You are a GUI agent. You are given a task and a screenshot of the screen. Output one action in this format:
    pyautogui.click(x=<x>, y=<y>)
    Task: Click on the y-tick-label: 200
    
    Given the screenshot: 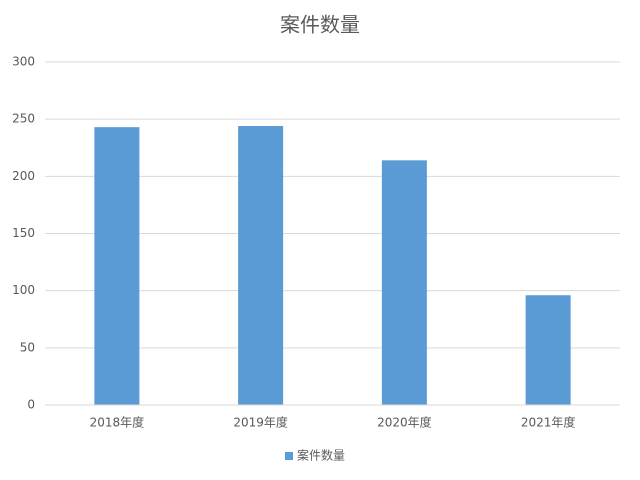 What is the action you would take?
    pyautogui.click(x=23, y=176)
    